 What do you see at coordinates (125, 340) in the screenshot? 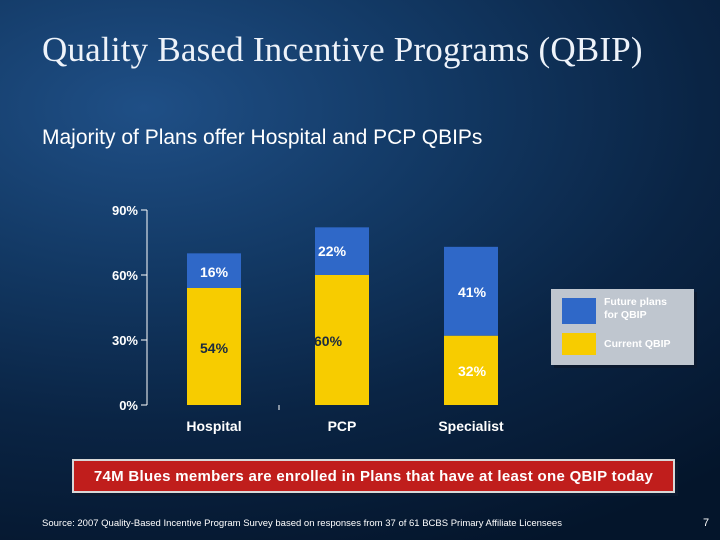
I see `y-tick-label: 30%` at bounding box center [125, 340].